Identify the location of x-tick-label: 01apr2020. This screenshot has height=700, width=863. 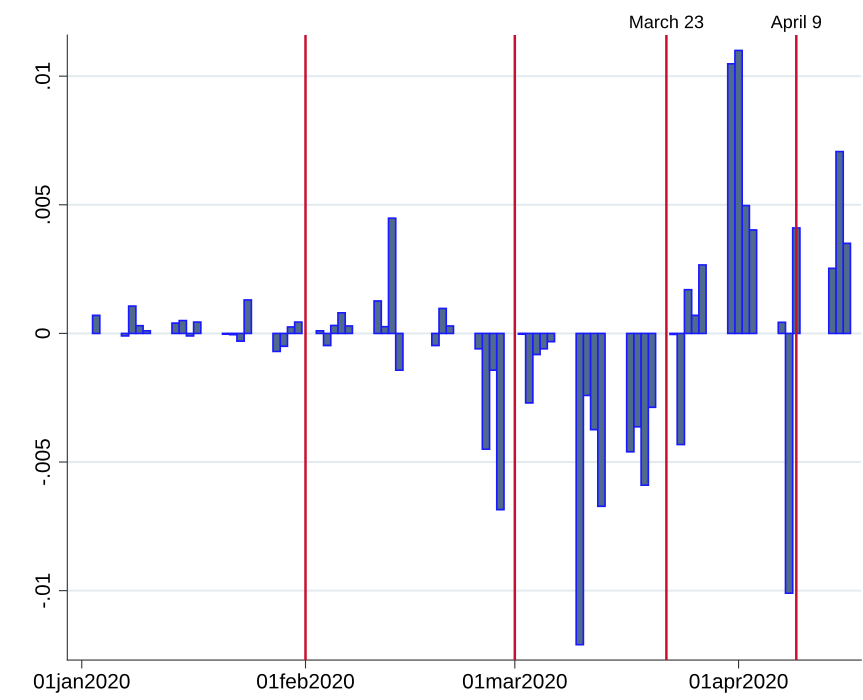
(739, 683).